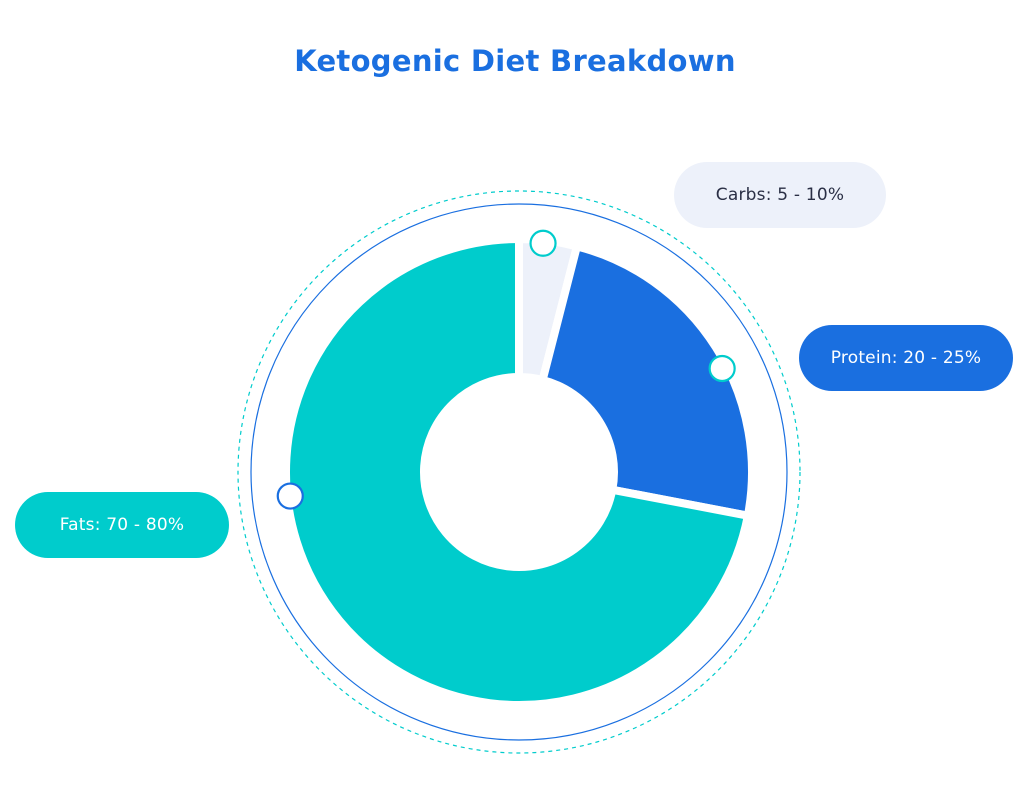  Describe the element at coordinates (515, 61) in the screenshot. I see `chart-title: Ketogenic Diet Breakdown` at that location.